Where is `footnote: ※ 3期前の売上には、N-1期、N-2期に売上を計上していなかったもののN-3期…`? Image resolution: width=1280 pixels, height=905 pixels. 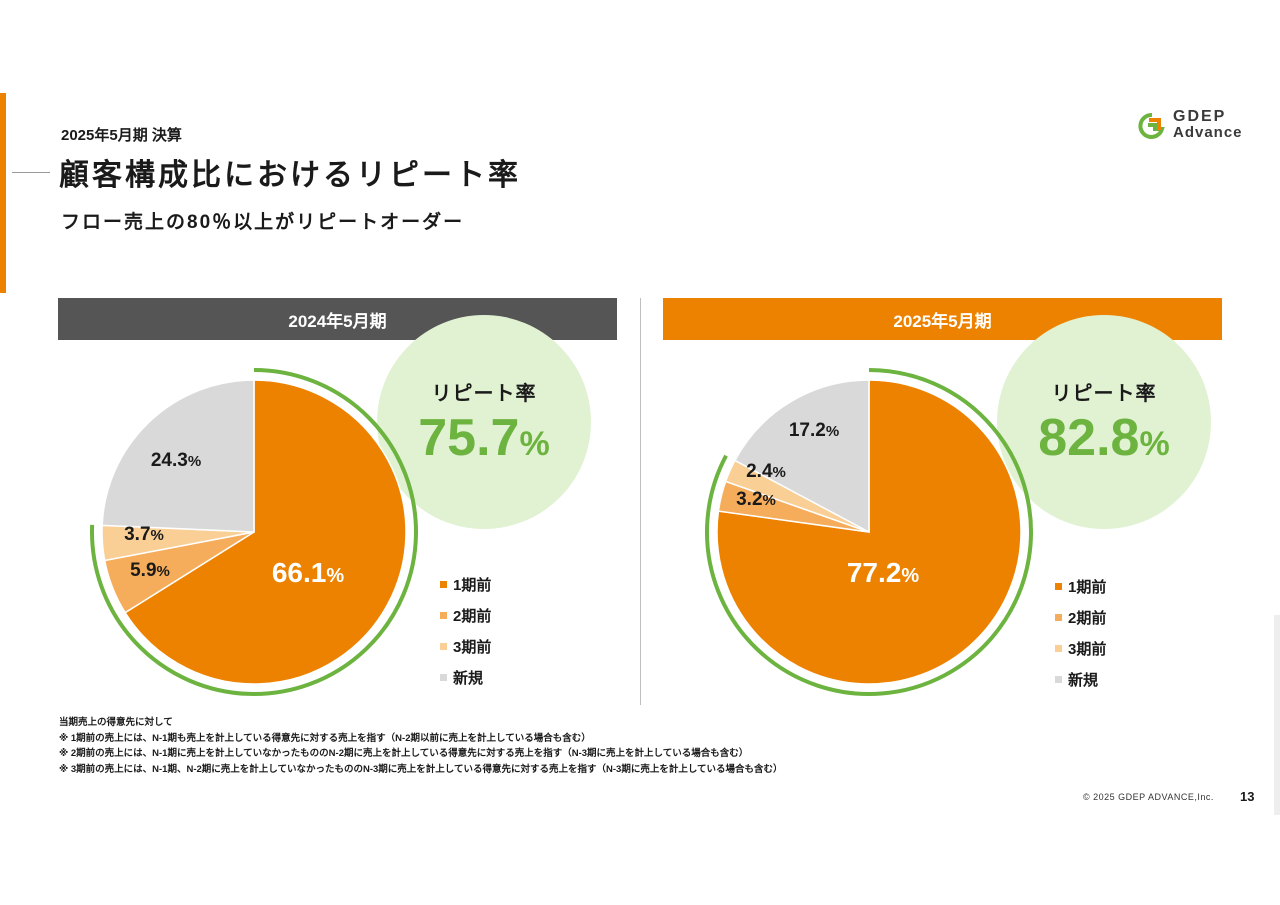
footnote: ※ 3期前の売上には、N-1期、N-2期に売上を計上していなかったもののN-3期… is located at coordinates (421, 769).